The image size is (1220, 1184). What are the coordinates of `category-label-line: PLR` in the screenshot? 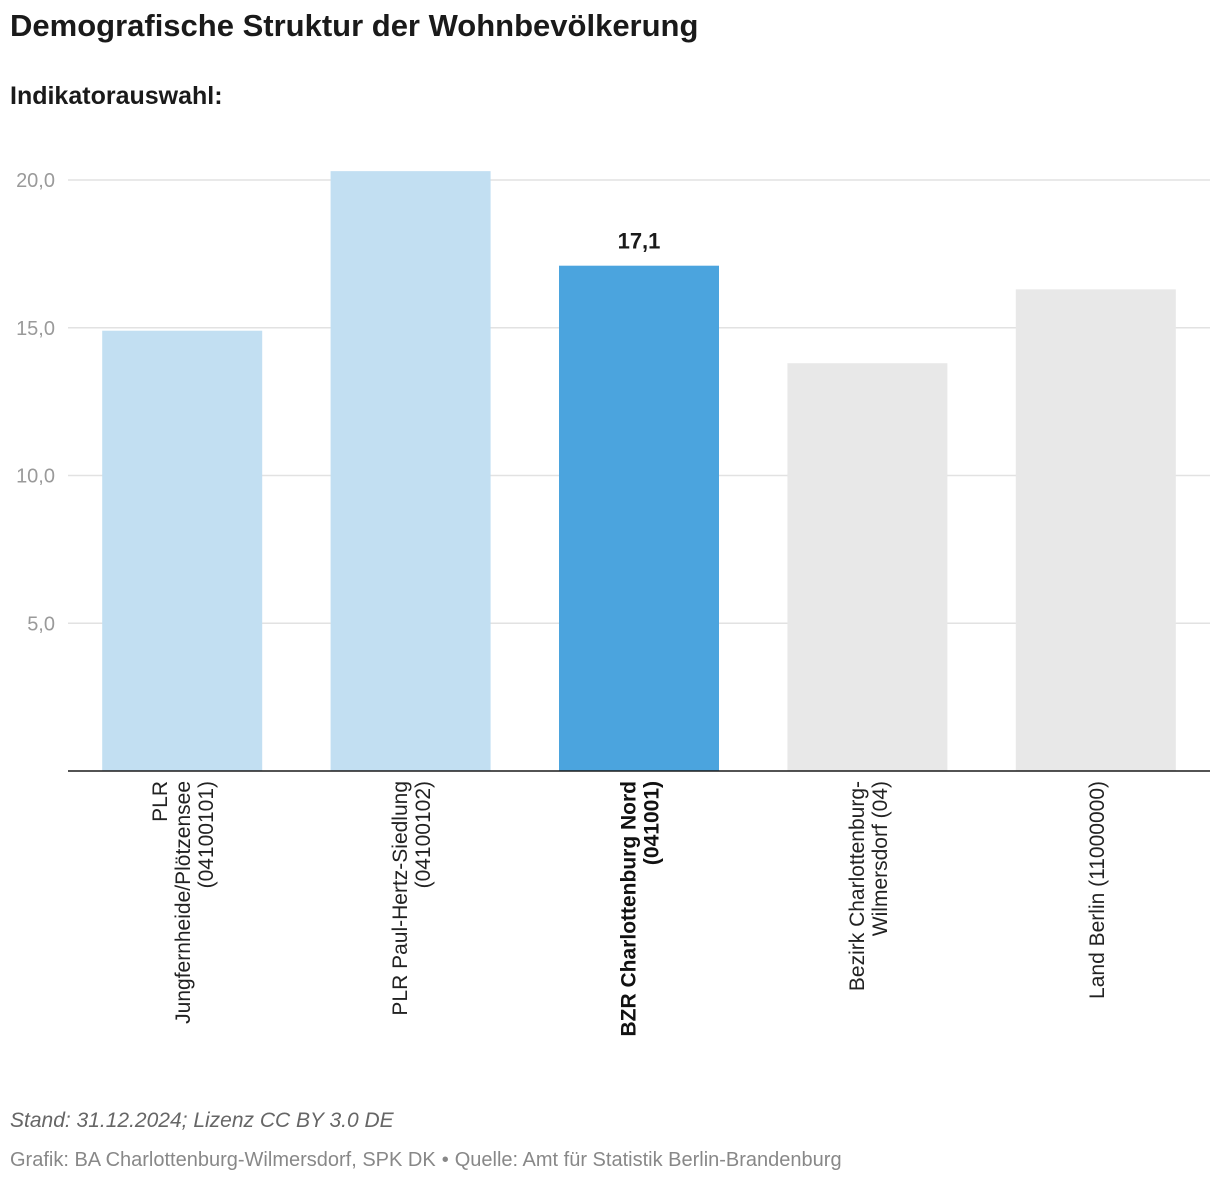 It's located at (160, 801).